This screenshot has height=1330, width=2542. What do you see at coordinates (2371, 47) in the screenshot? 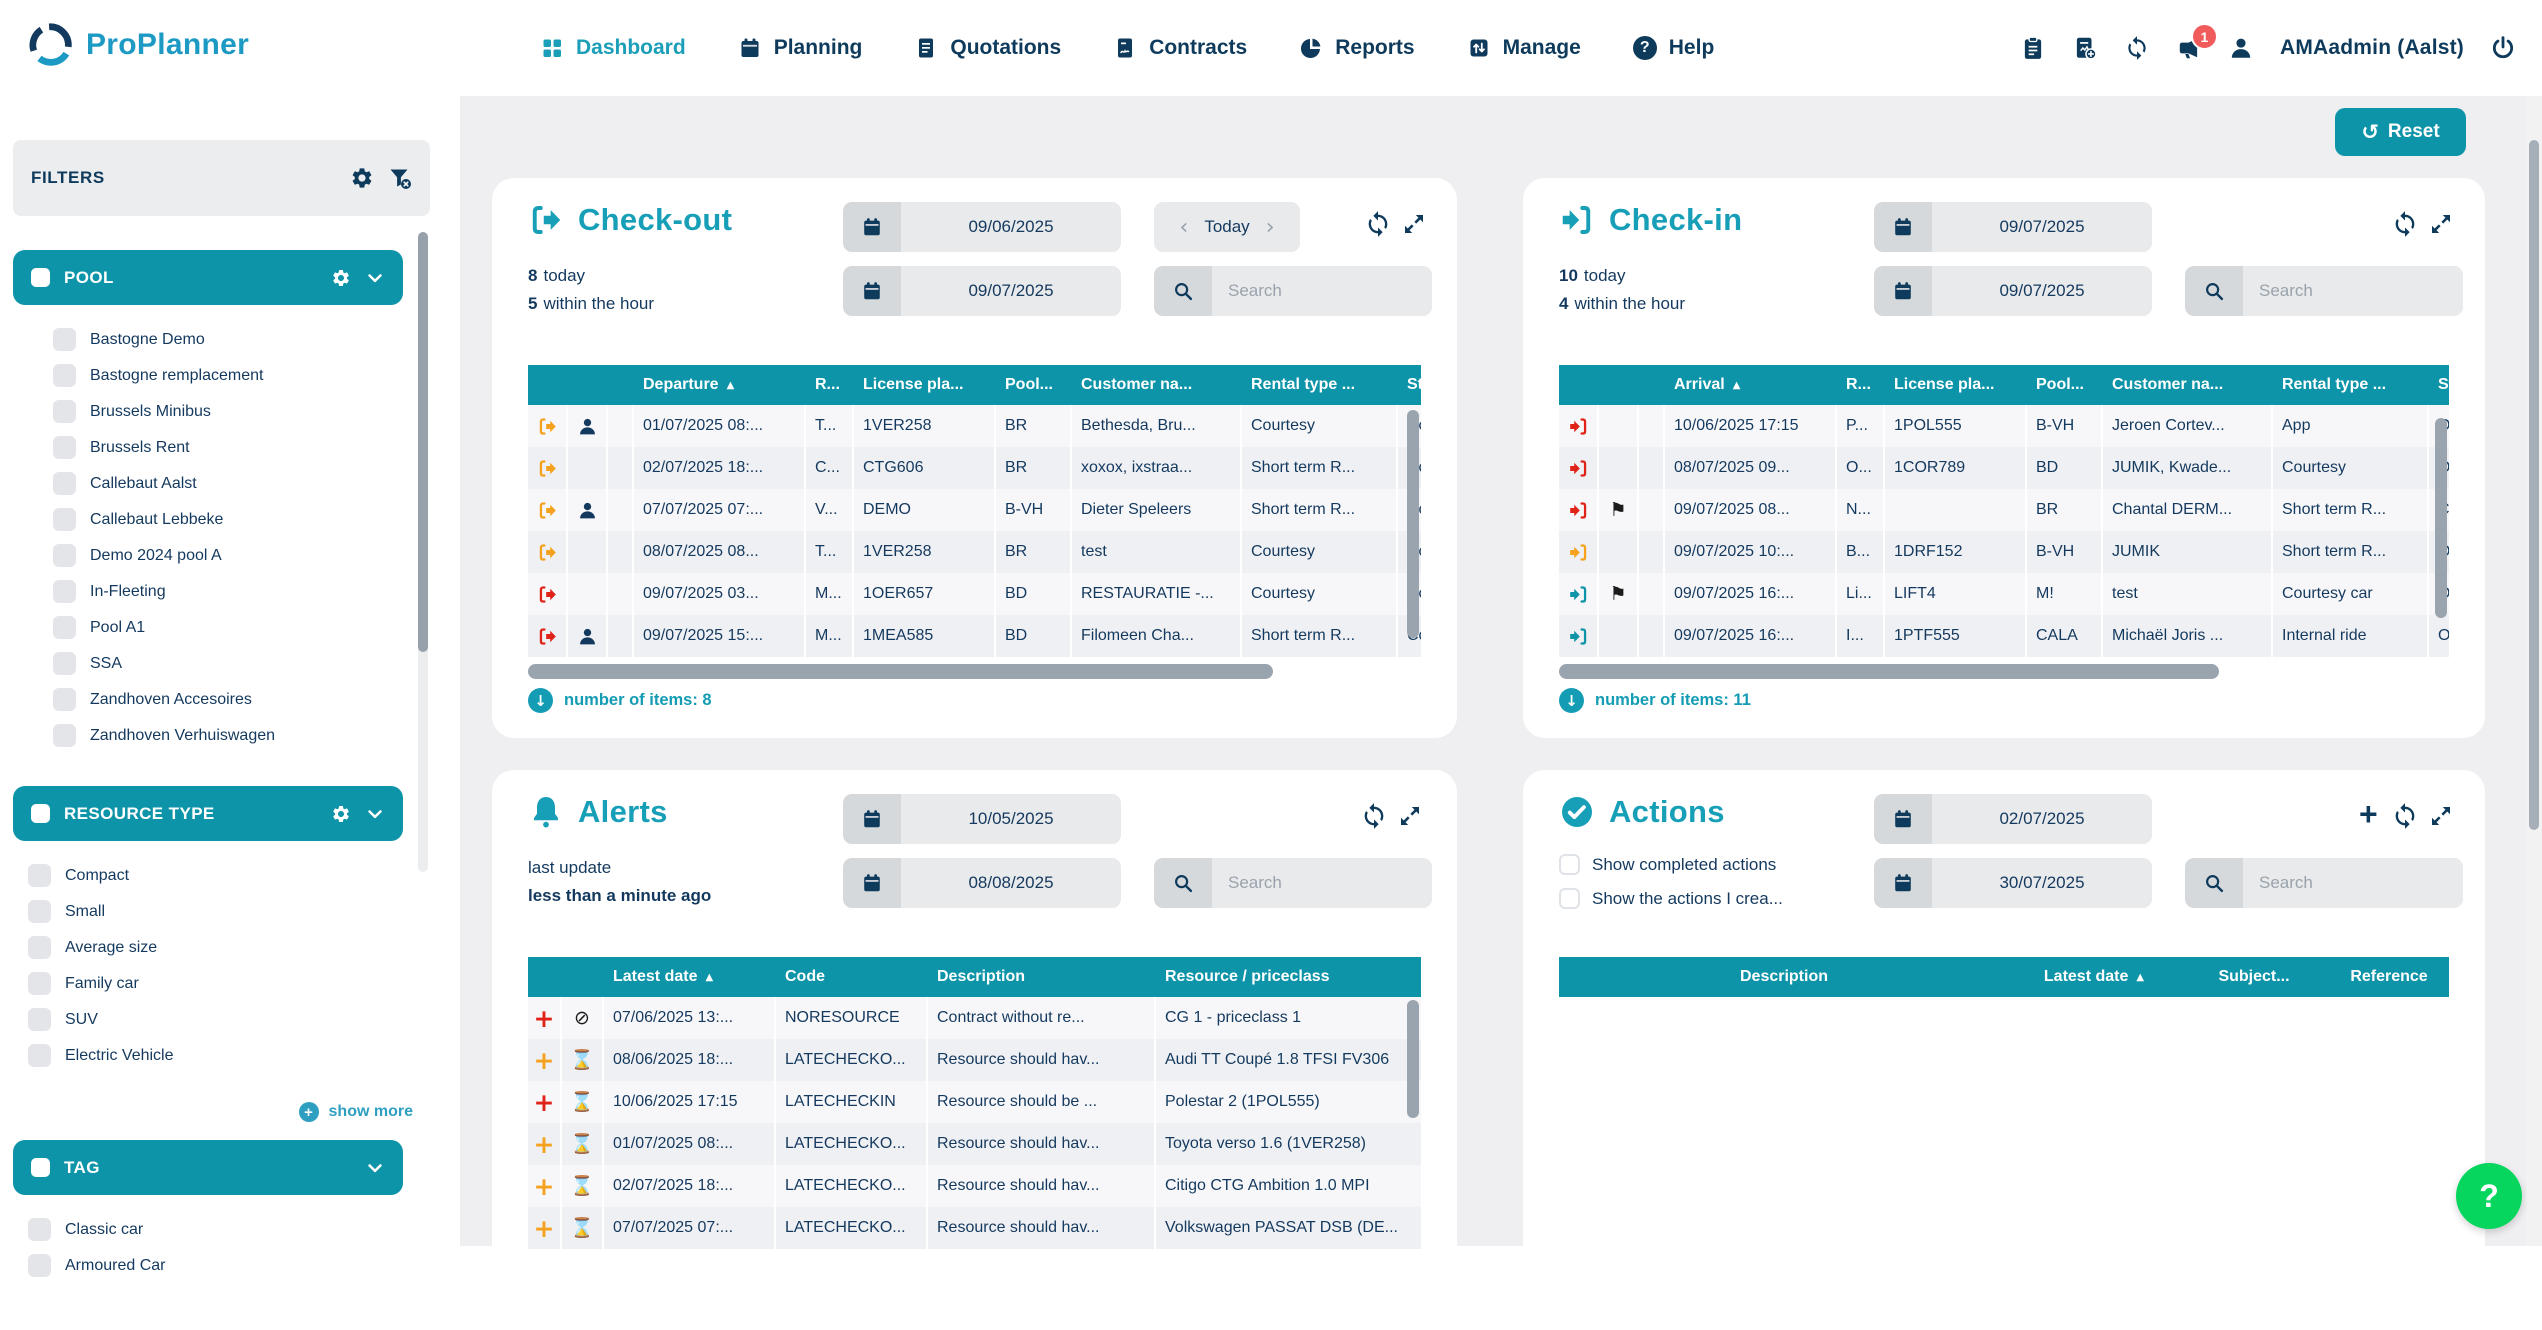
I see `user-name: AMAadmin (Aalst)` at bounding box center [2371, 47].